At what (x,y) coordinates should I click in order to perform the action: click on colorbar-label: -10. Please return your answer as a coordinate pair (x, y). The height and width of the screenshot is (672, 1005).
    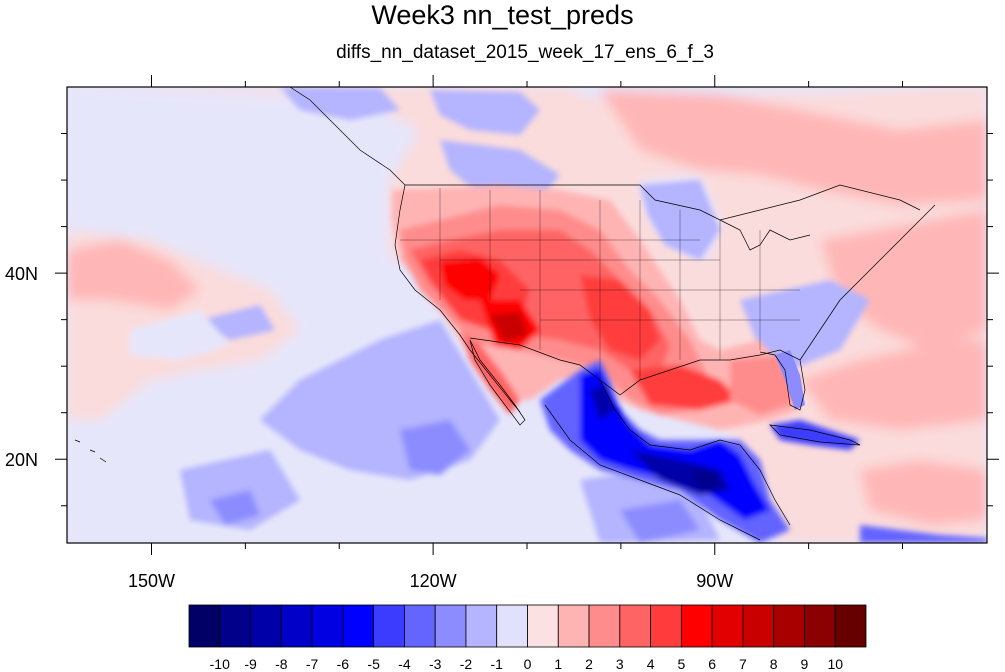
    Looking at the image, I should click on (220, 664).